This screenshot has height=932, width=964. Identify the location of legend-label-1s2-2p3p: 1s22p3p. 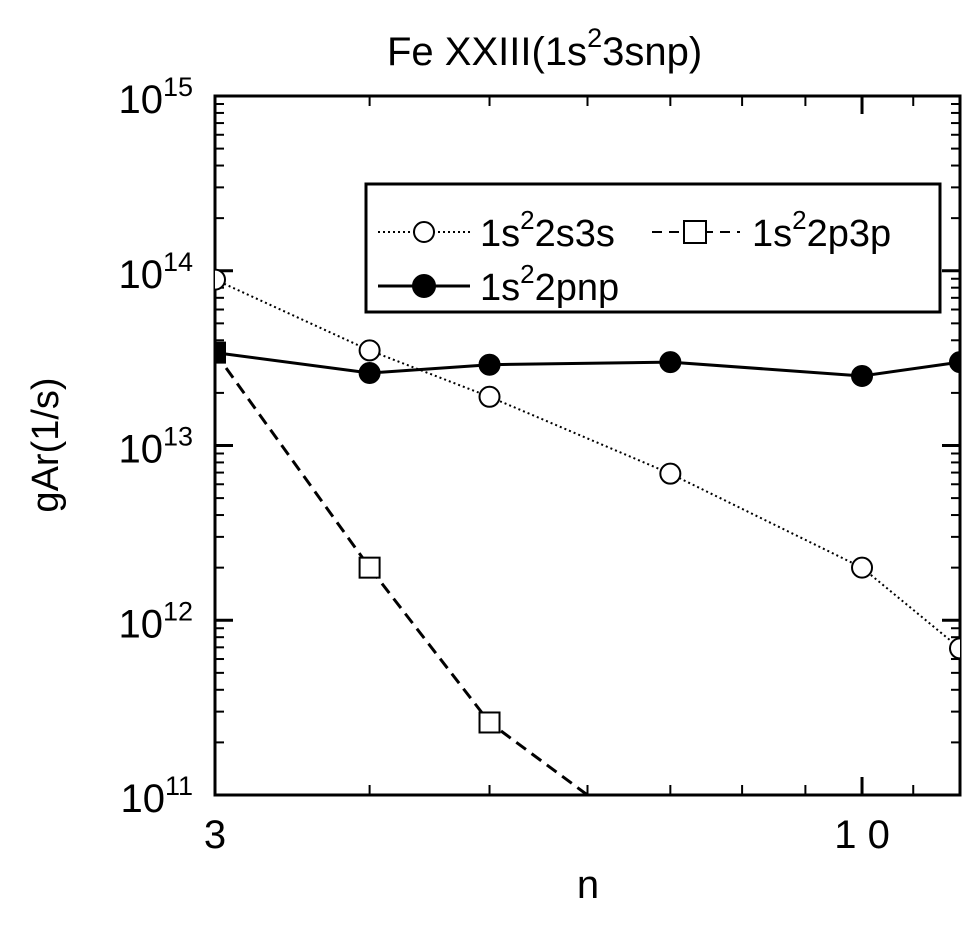
(821, 230).